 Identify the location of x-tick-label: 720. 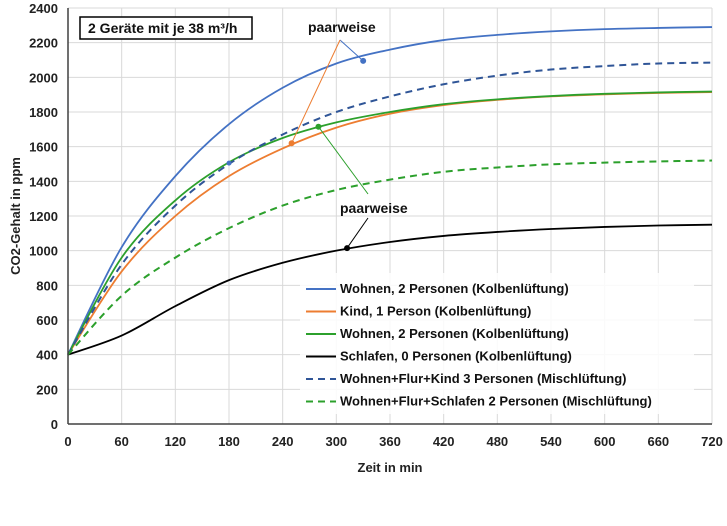
(712, 441).